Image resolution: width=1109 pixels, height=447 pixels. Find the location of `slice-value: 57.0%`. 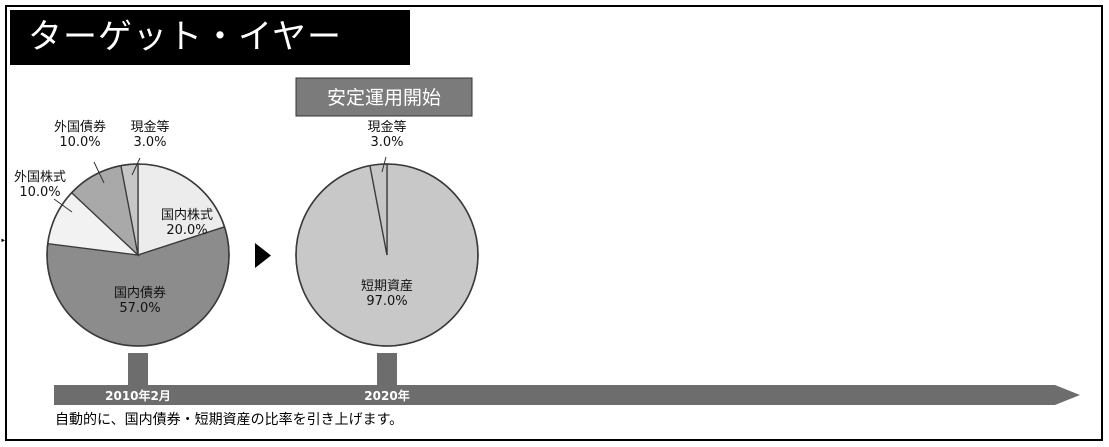

slice-value: 57.0% is located at coordinates (139, 308).